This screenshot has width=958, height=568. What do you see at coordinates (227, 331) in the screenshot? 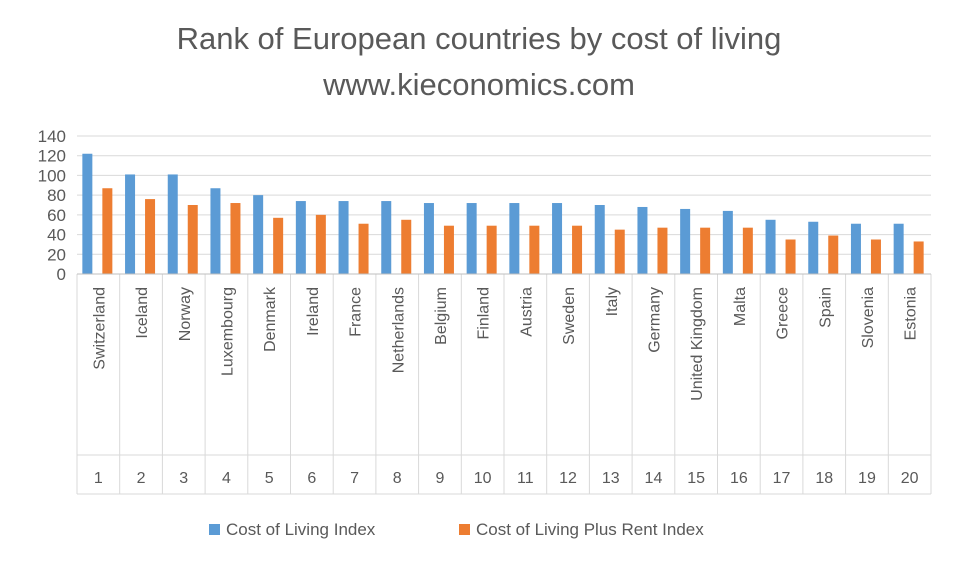
I see `x-category-label: Luxembourg` at bounding box center [227, 331].